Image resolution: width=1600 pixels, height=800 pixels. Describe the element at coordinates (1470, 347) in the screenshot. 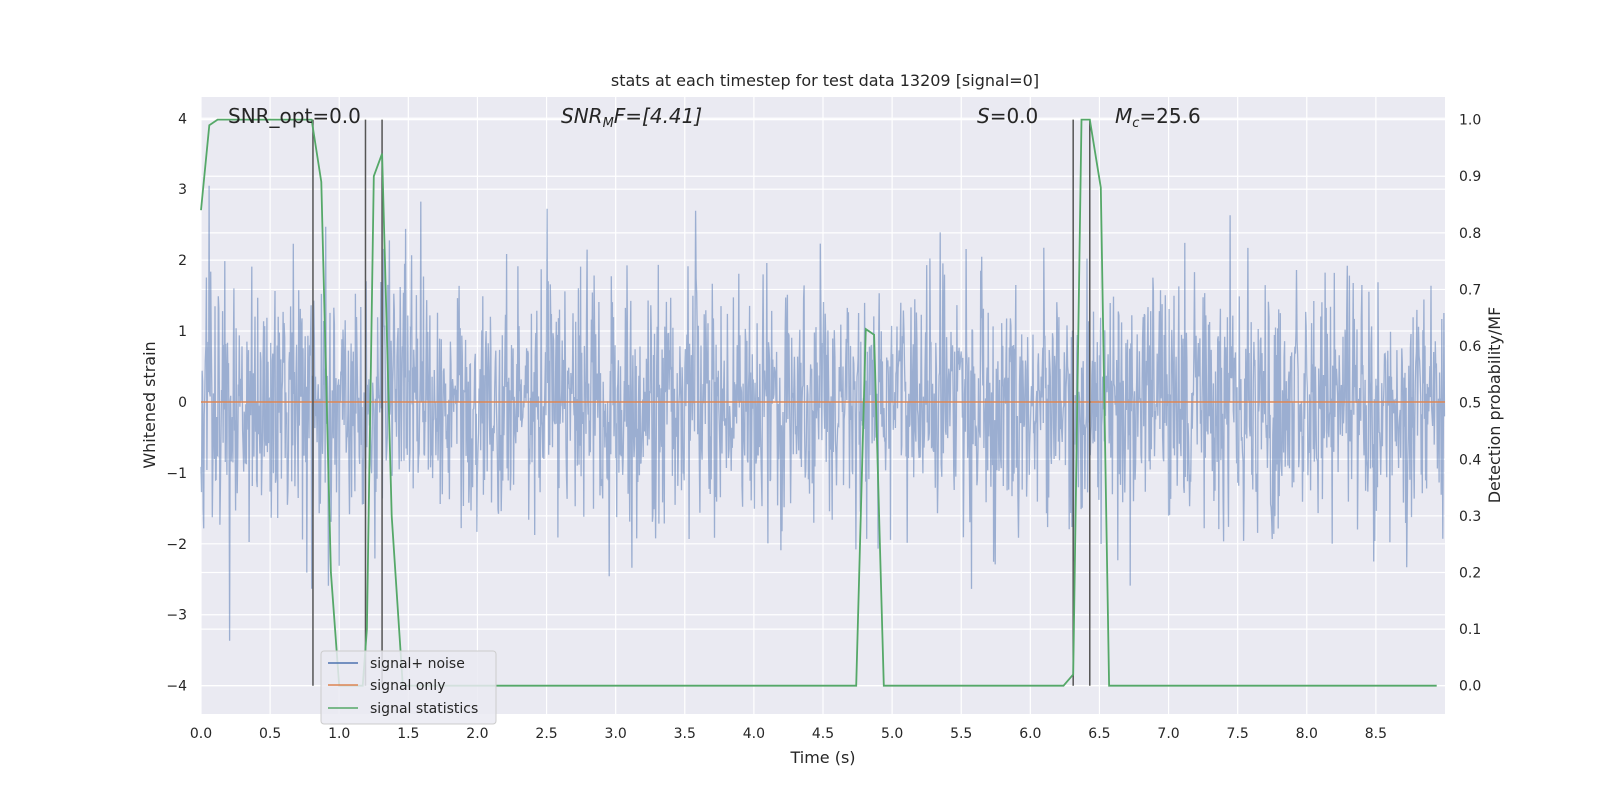

I see `y-right-tick-label: 0.6` at that location.